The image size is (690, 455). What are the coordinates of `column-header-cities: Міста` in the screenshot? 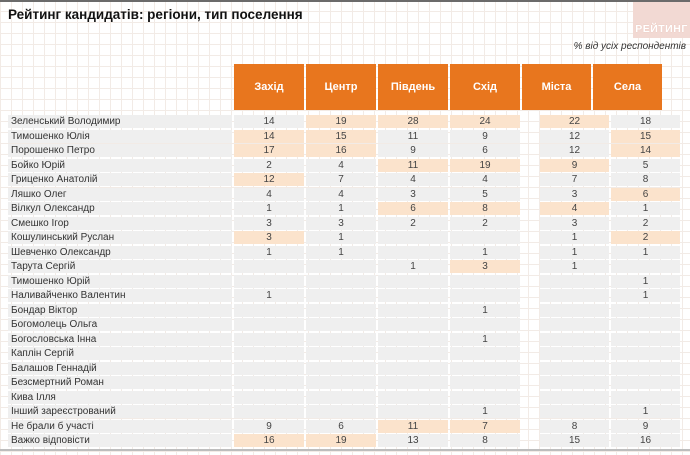 It's located at (556, 87).